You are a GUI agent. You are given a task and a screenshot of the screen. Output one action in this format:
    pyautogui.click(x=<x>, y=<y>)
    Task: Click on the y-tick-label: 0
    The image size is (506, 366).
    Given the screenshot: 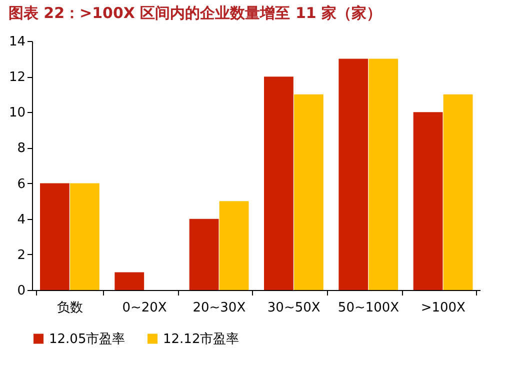 What is the action you would take?
    pyautogui.click(x=21, y=291)
    